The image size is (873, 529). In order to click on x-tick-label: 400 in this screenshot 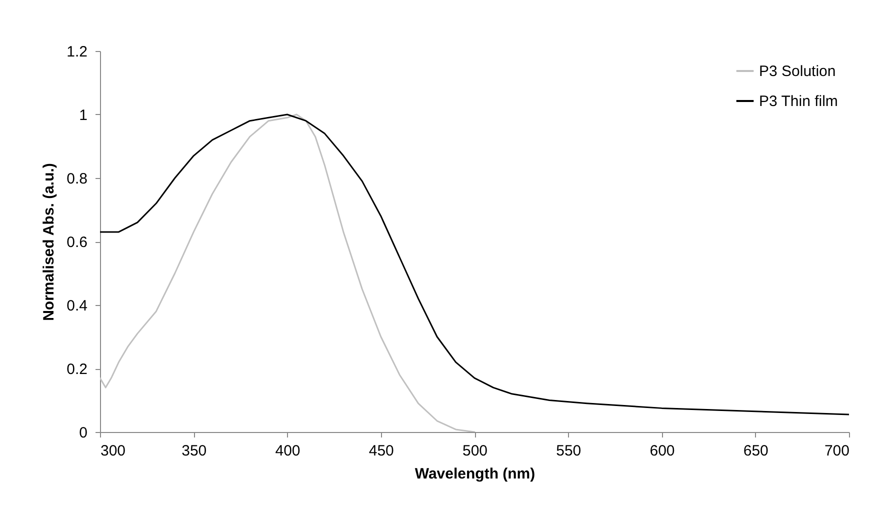, I will do `click(287, 451)`.